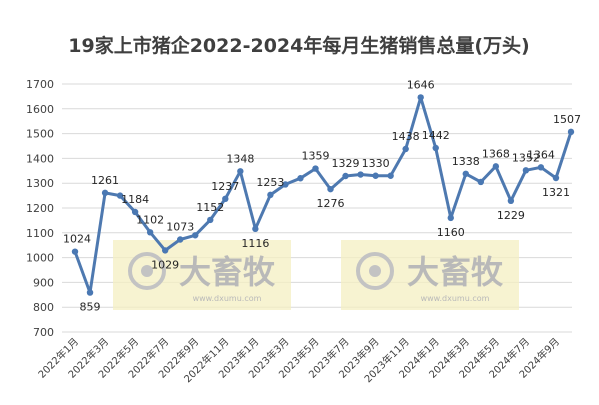  What do you see at coordinates (43, 332) in the screenshot?
I see `y-tick-label: 700` at bounding box center [43, 332].